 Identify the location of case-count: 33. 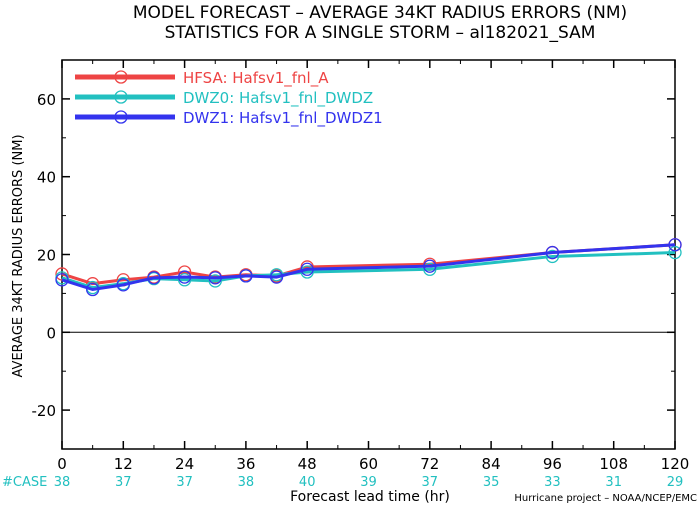
(552, 482).